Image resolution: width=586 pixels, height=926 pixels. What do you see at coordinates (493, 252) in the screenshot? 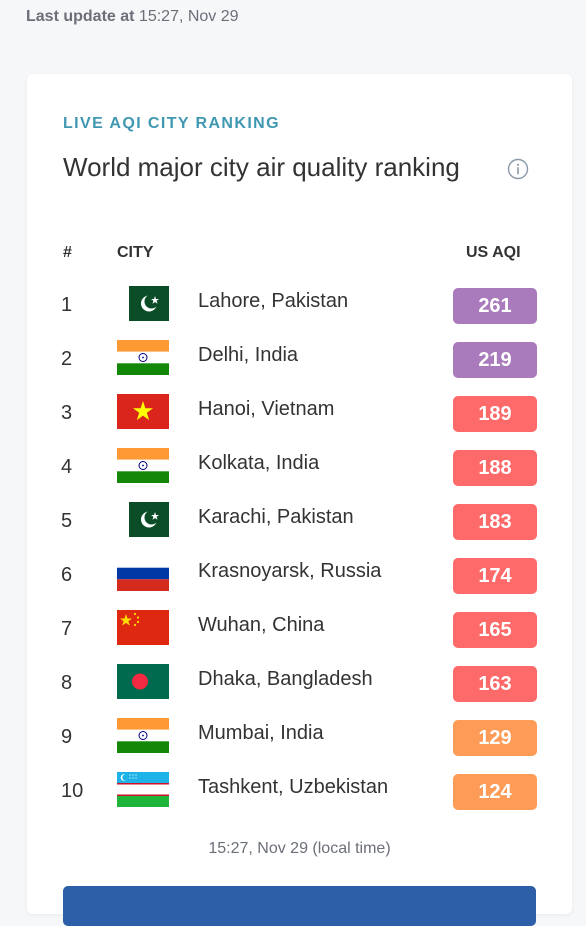
I see `column-header-aqi: US AQI` at bounding box center [493, 252].